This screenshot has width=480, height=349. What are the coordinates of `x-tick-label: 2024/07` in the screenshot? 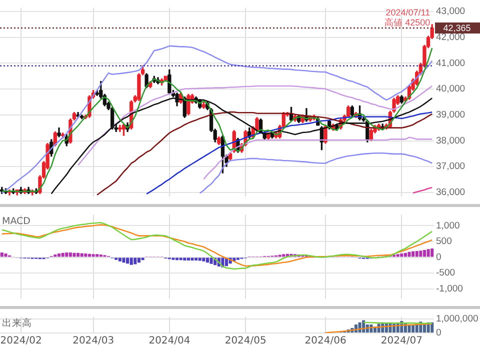 It's located at (401, 341).